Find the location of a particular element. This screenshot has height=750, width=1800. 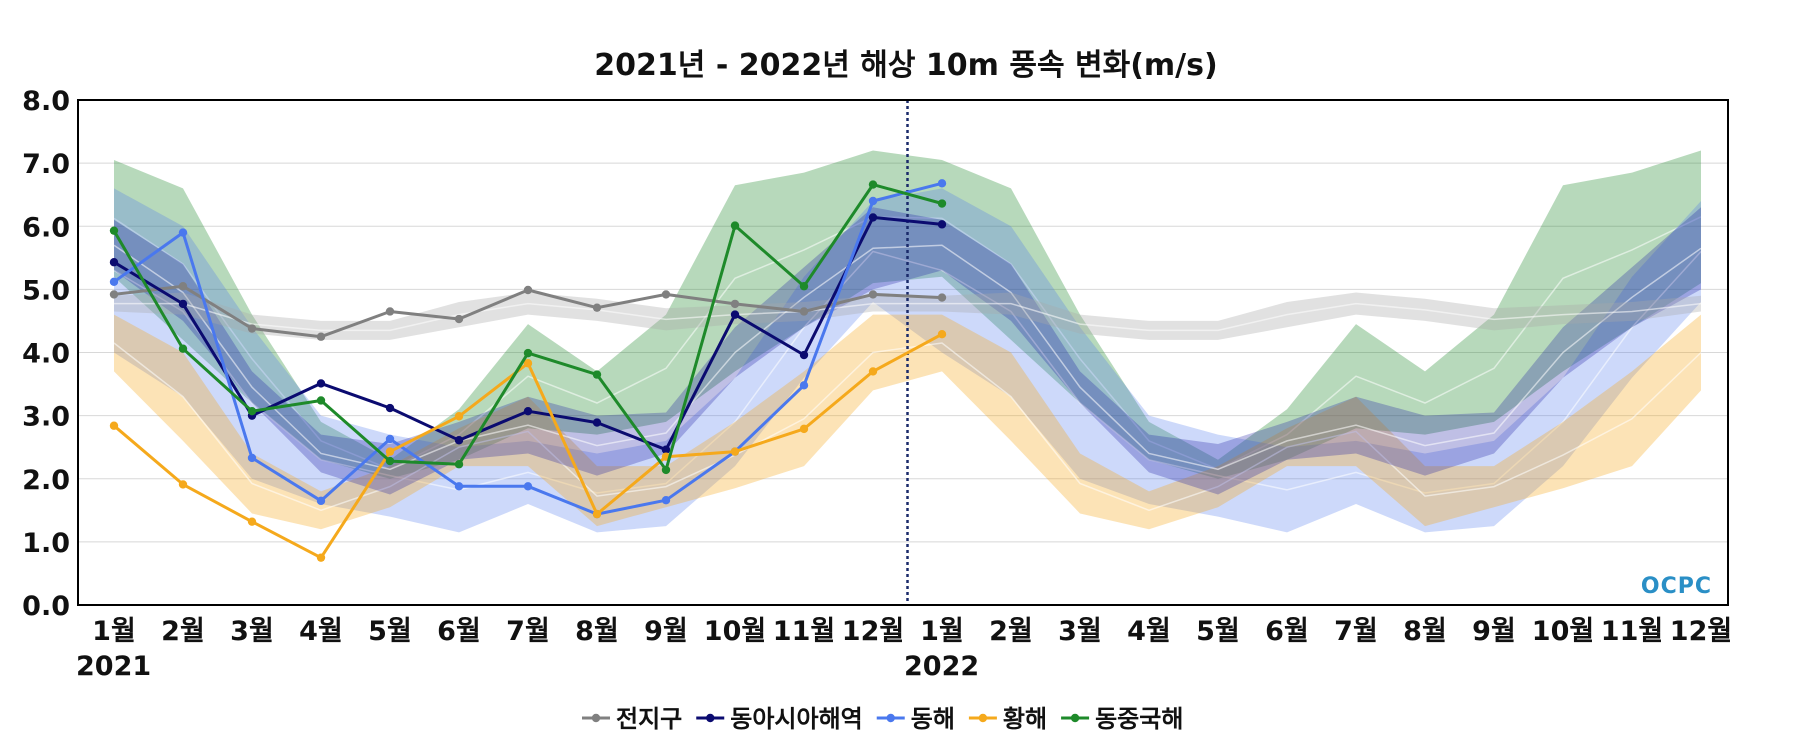

climatology-mean-line is located at coordinates (908, 317).